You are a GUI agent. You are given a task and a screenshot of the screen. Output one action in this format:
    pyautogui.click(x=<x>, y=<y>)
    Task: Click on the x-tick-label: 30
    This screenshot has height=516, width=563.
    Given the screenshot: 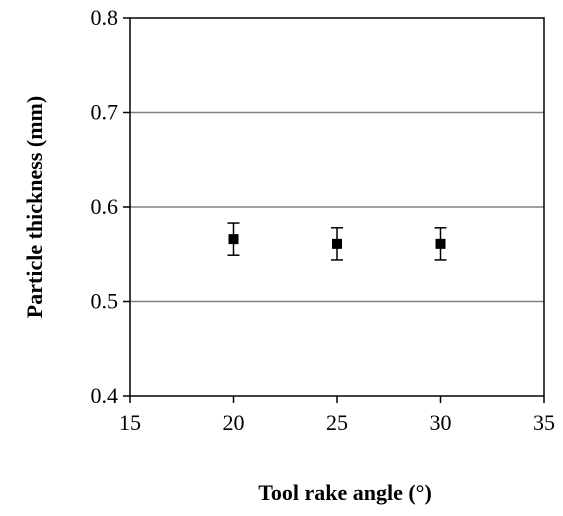 What is the action you would take?
    pyautogui.click(x=441, y=422)
    